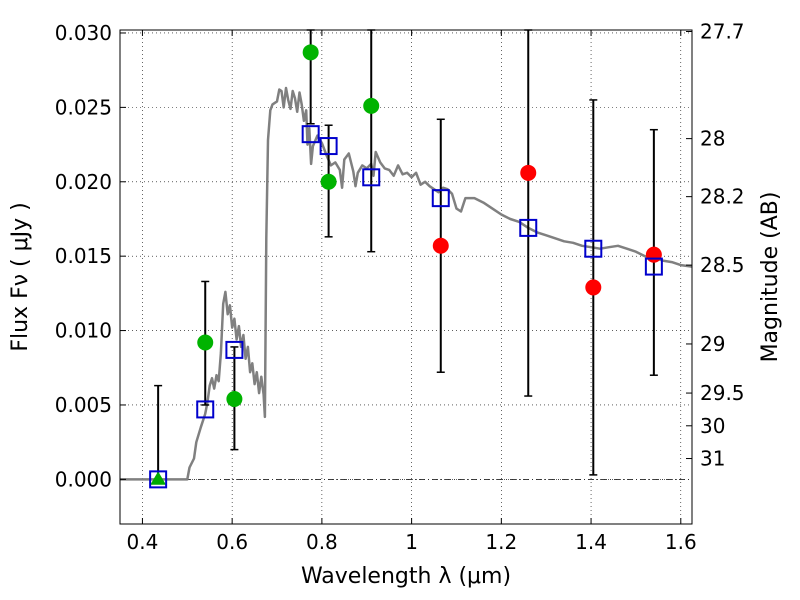 The image size is (800, 600). What do you see at coordinates (722, 393) in the screenshot?
I see `y2-tick-label: 29.5` at bounding box center [722, 393].